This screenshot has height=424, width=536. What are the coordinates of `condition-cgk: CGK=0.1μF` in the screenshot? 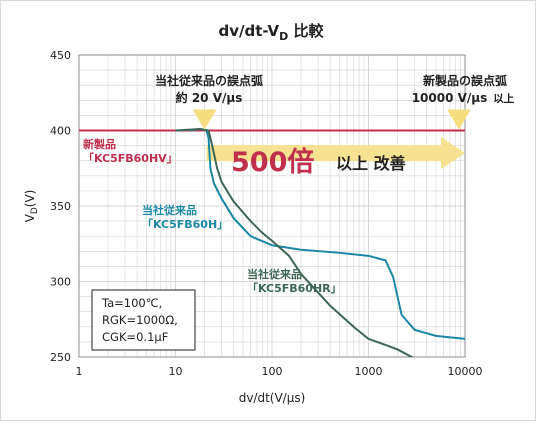 It's located at (135, 337).